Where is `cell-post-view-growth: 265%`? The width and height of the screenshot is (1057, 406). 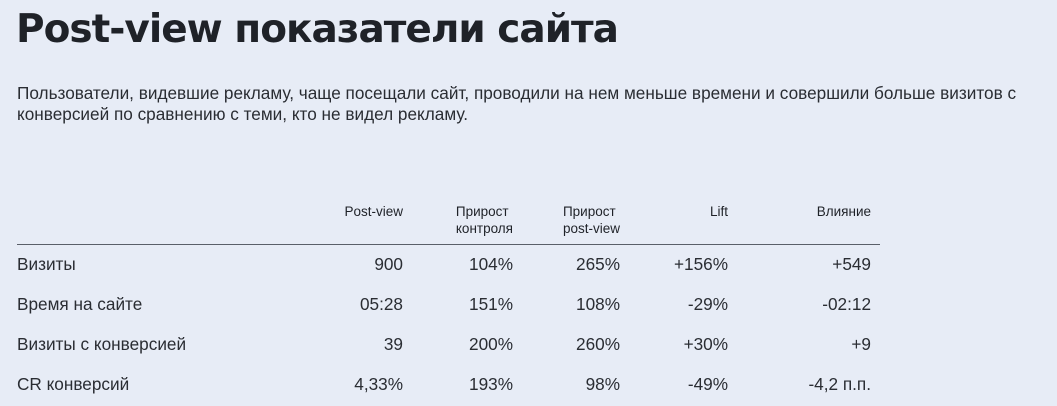 cell-post-view-growth: 265% is located at coordinates (598, 264).